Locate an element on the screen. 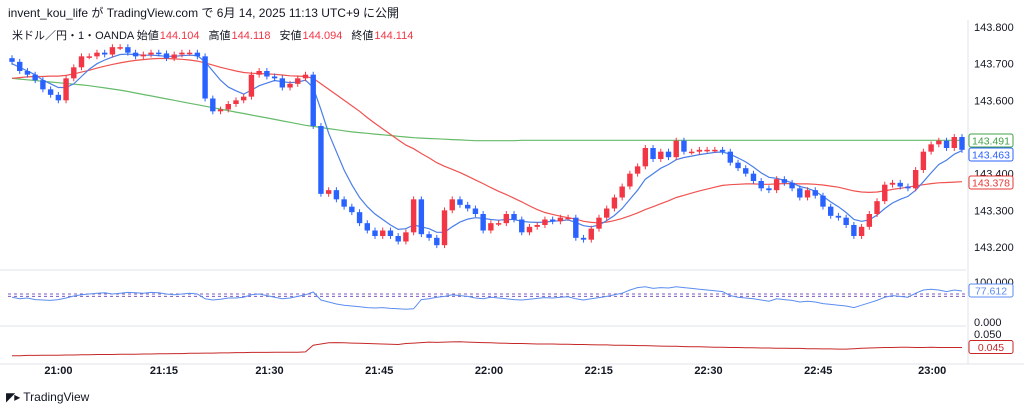  time-tick-label: 21:45 is located at coordinates (379, 371).